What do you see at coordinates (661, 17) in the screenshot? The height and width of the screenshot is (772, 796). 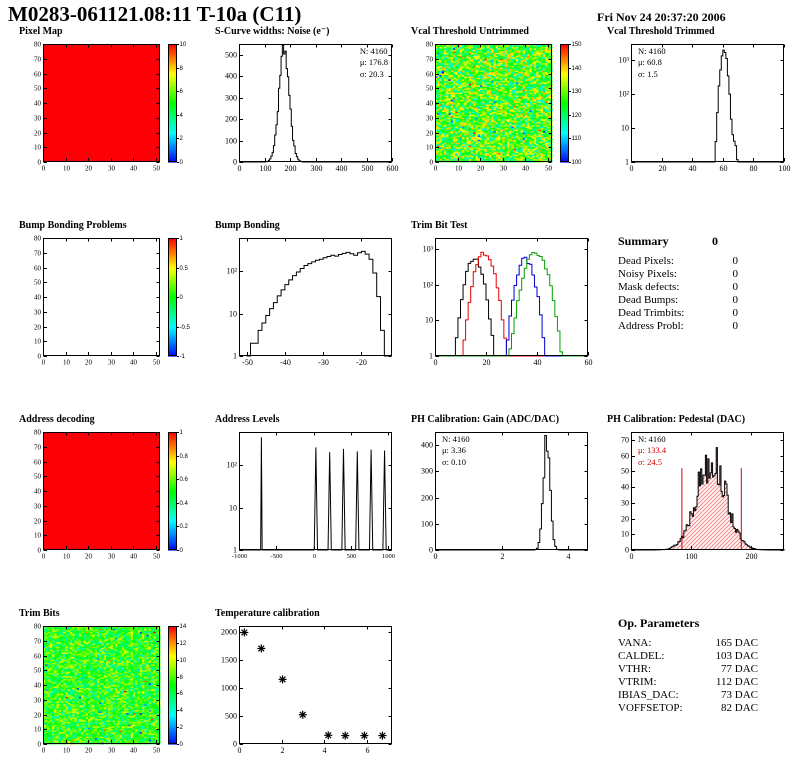 I see `timestamp: Fri Nov 24 20:37:20 2006` at bounding box center [661, 17].